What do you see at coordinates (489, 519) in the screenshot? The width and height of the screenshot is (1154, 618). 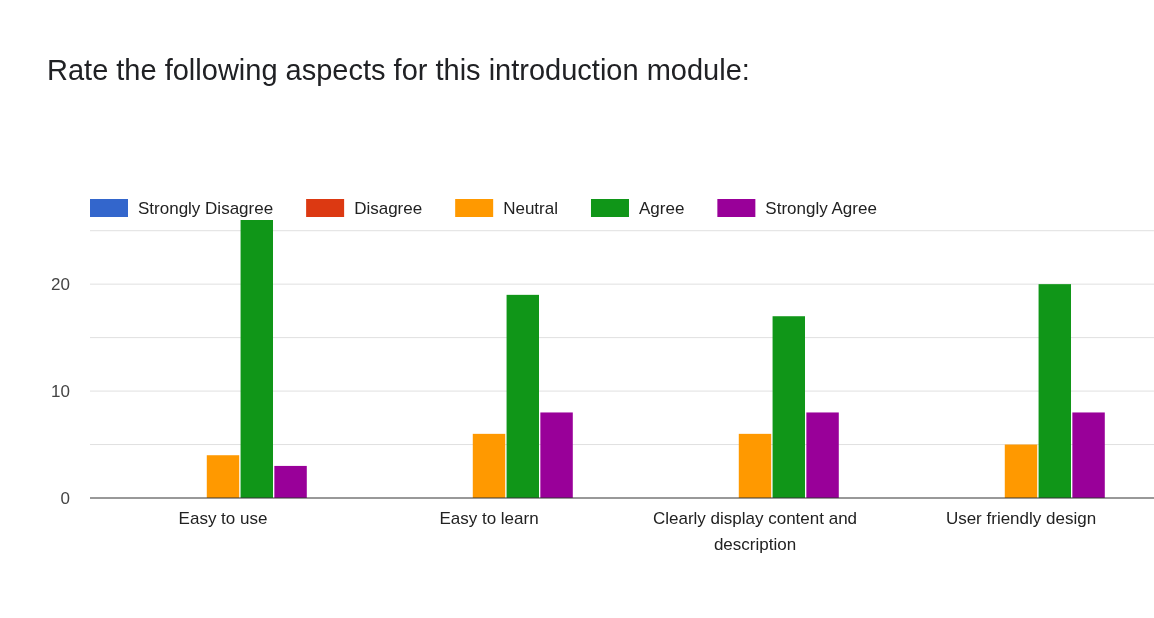 I see `x-tick-label: Easy to learn` at bounding box center [489, 519].